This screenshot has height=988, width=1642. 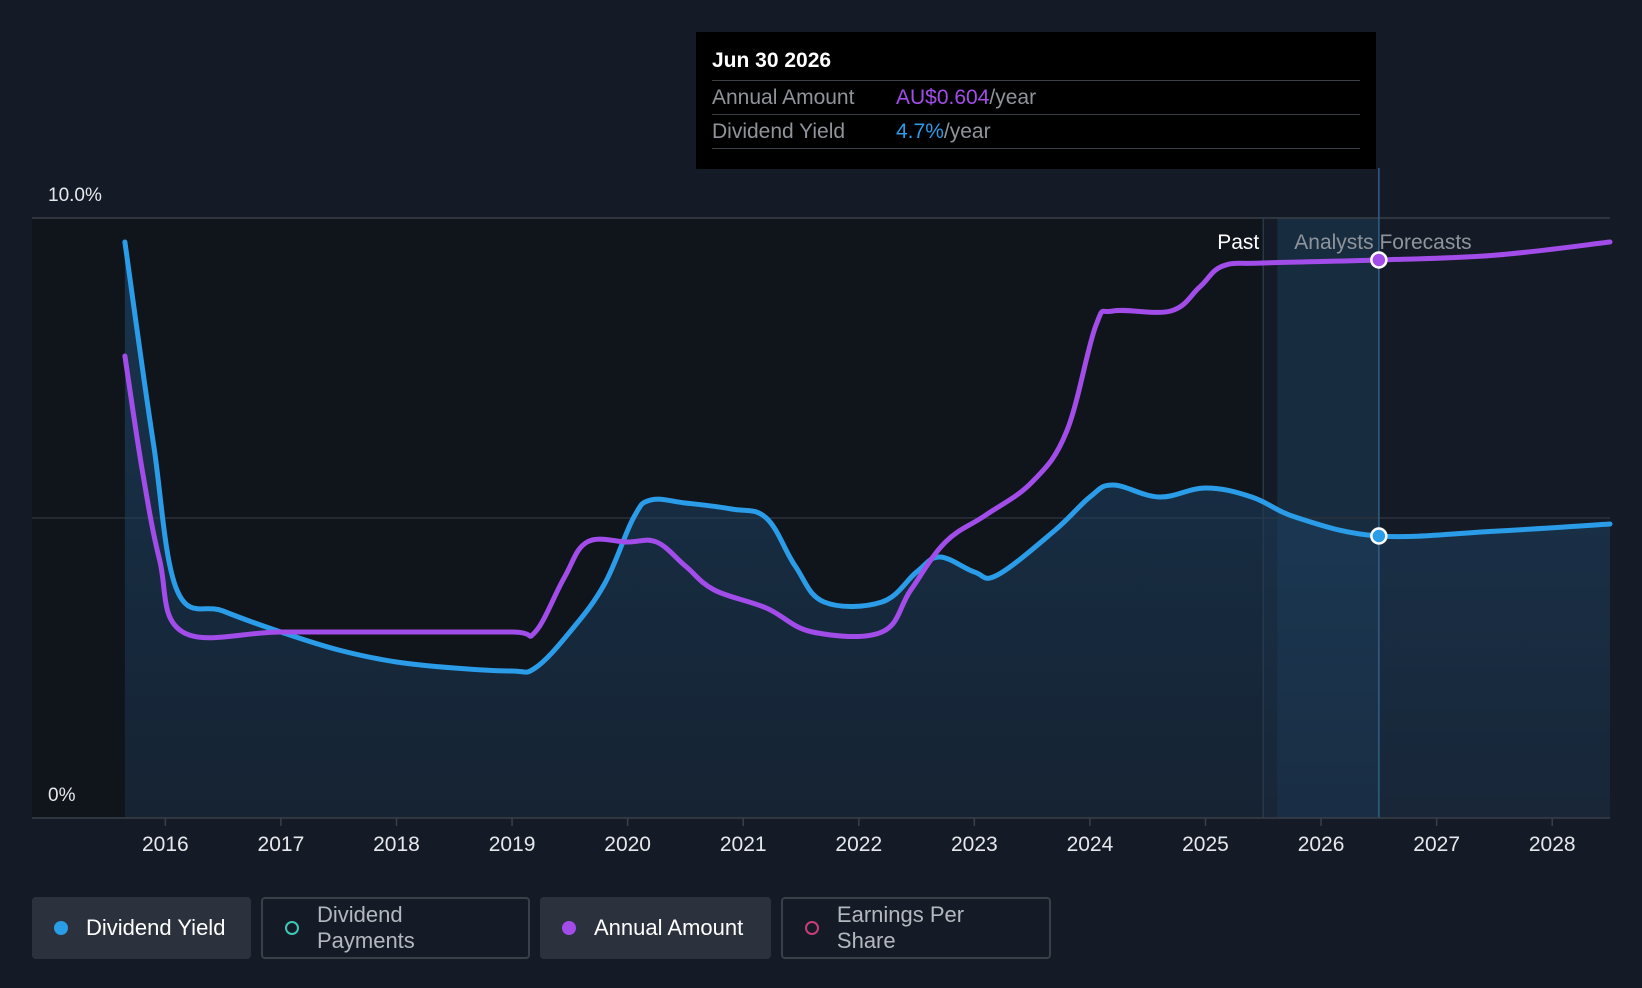 I want to click on x-tick-label: 2017, so click(x=281, y=844).